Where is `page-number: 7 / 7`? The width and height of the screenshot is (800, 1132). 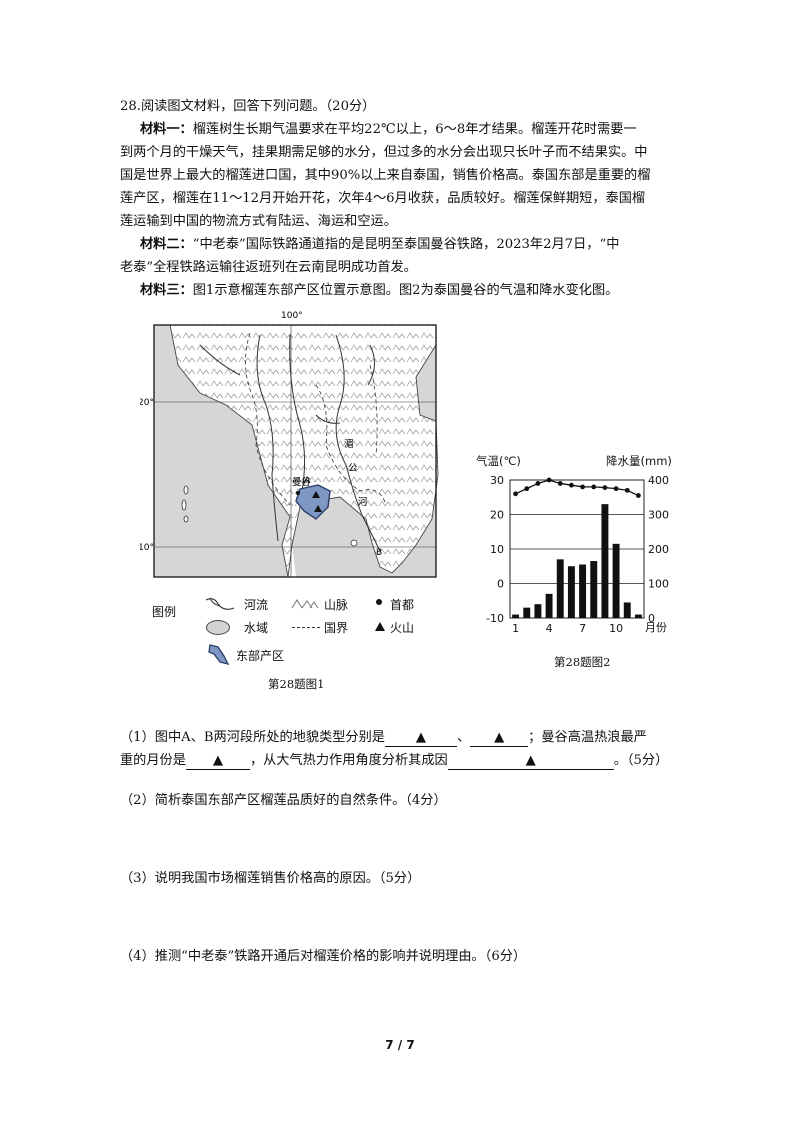
page-number: 7 / 7 is located at coordinates (400, 1045).